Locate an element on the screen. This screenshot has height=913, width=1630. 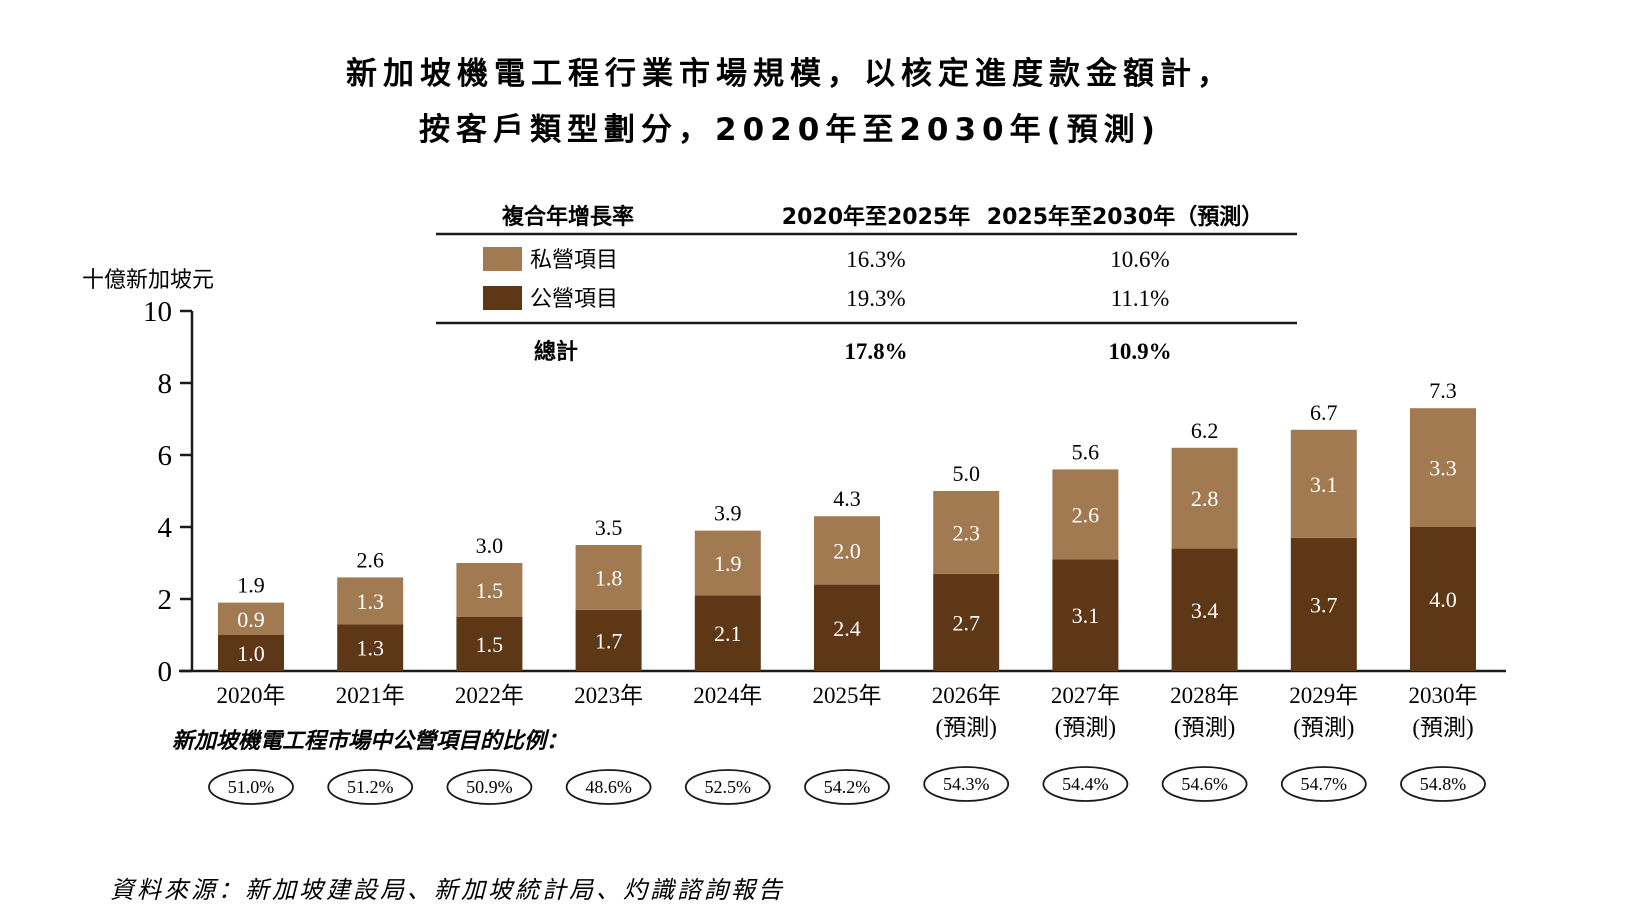
bar-total-label-7: 5.6 is located at coordinates (1086, 451).